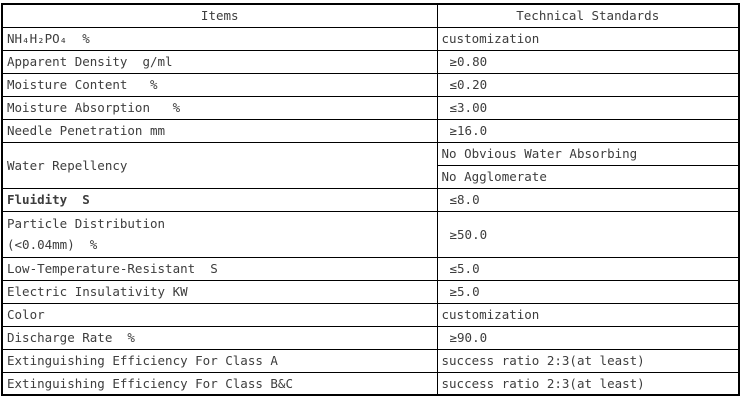  Describe the element at coordinates (219, 61) in the screenshot. I see `item-cell: Apparent Density g/ml` at that location.